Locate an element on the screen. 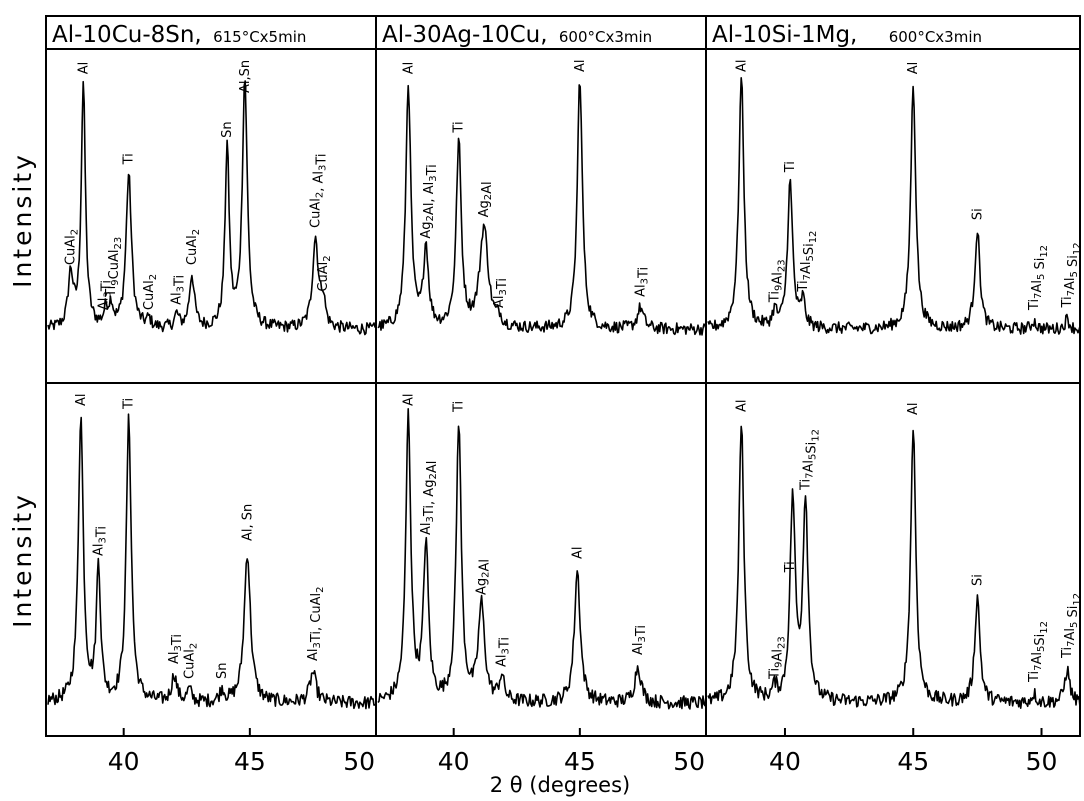 Image resolution: width=1084 pixels, height=801 pixels. xrd-trace-p1-top is located at coordinates (212, 208).